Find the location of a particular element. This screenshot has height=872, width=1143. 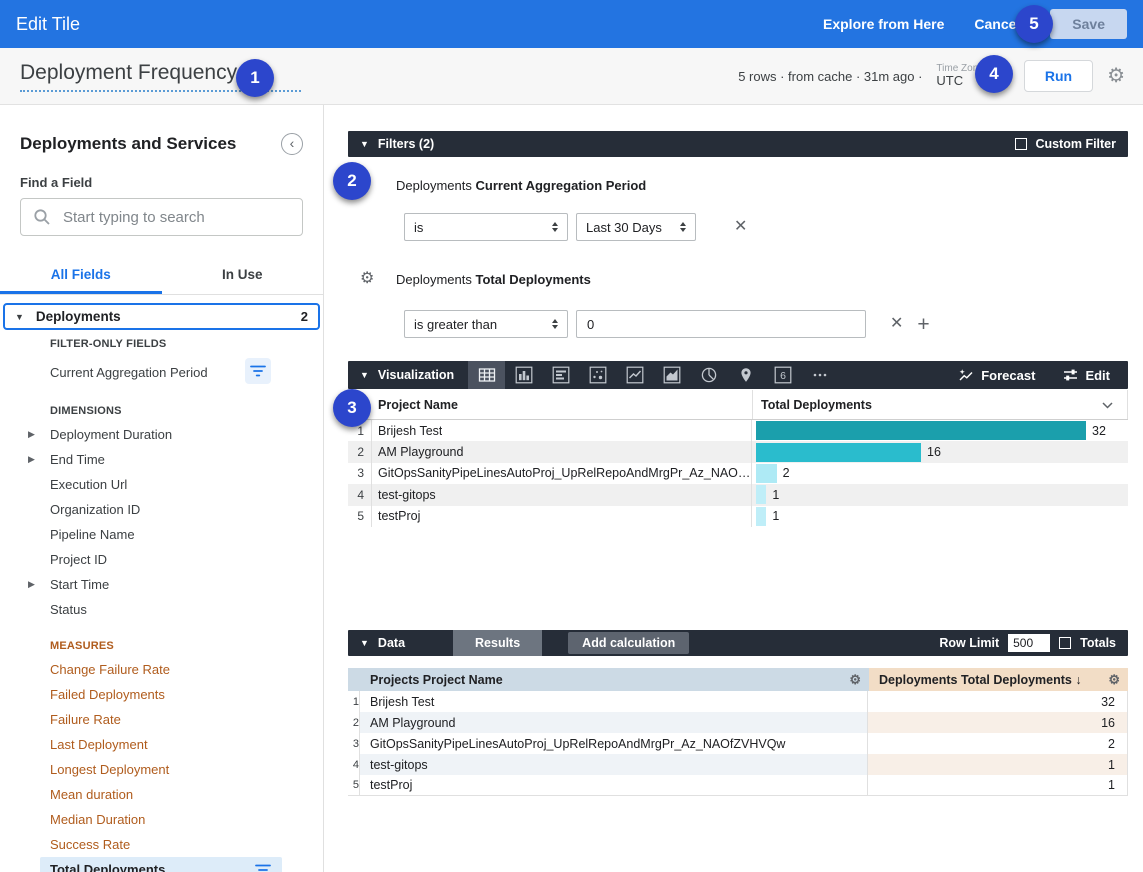

filter-only-fields-header: FILTER-ONLY FIELDS is located at coordinates (108, 344).